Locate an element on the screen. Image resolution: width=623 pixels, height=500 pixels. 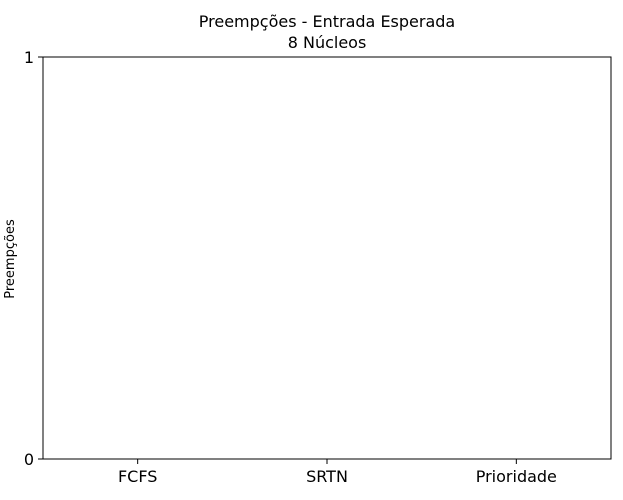
x-ticks: FCFS SRTN Prioridade is located at coordinates (337, 472).